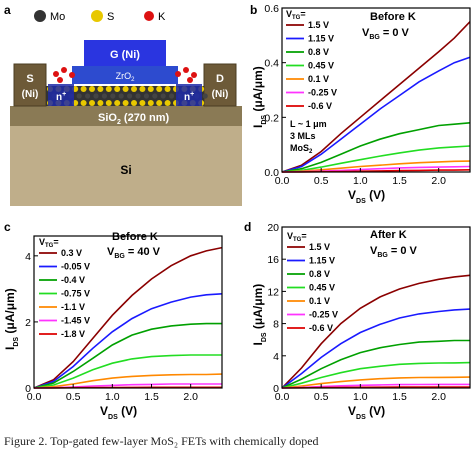 The image size is (474, 455). I want to click on substrate-label: Si, so click(125, 170).